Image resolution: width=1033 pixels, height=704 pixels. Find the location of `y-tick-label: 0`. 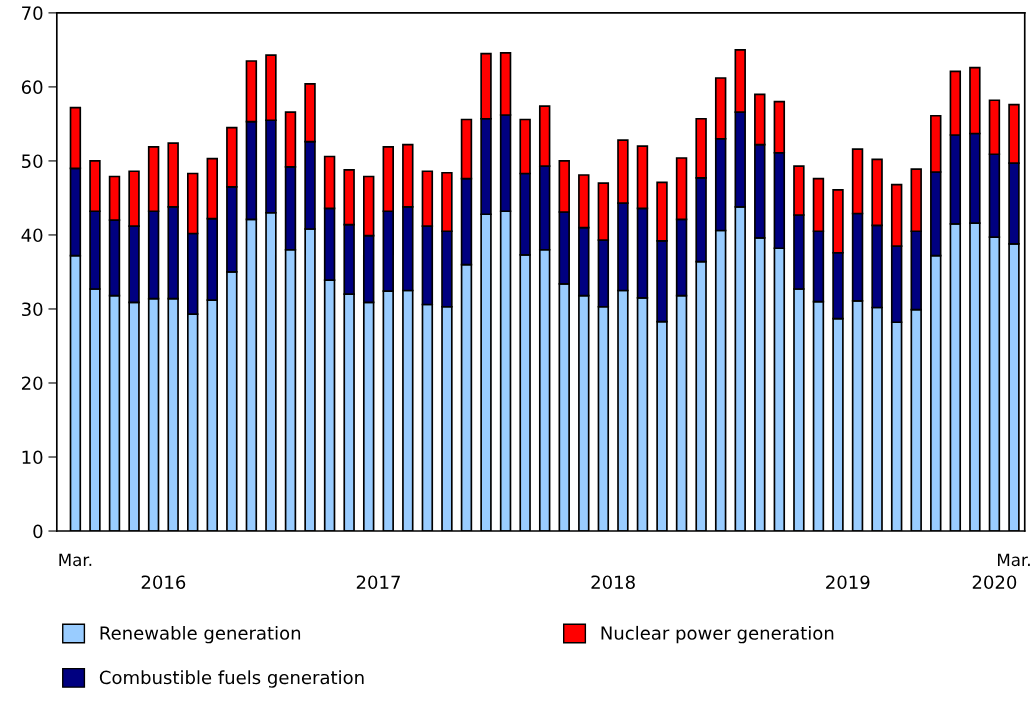

y-tick-label: 0 is located at coordinates (38, 531).